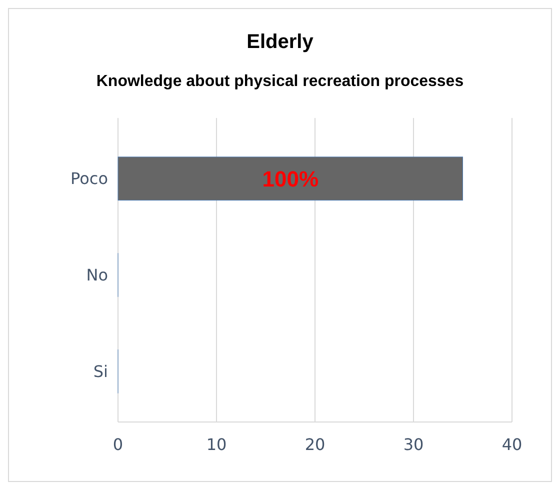  I want to click on x-tick-label: 10, so click(216, 444).